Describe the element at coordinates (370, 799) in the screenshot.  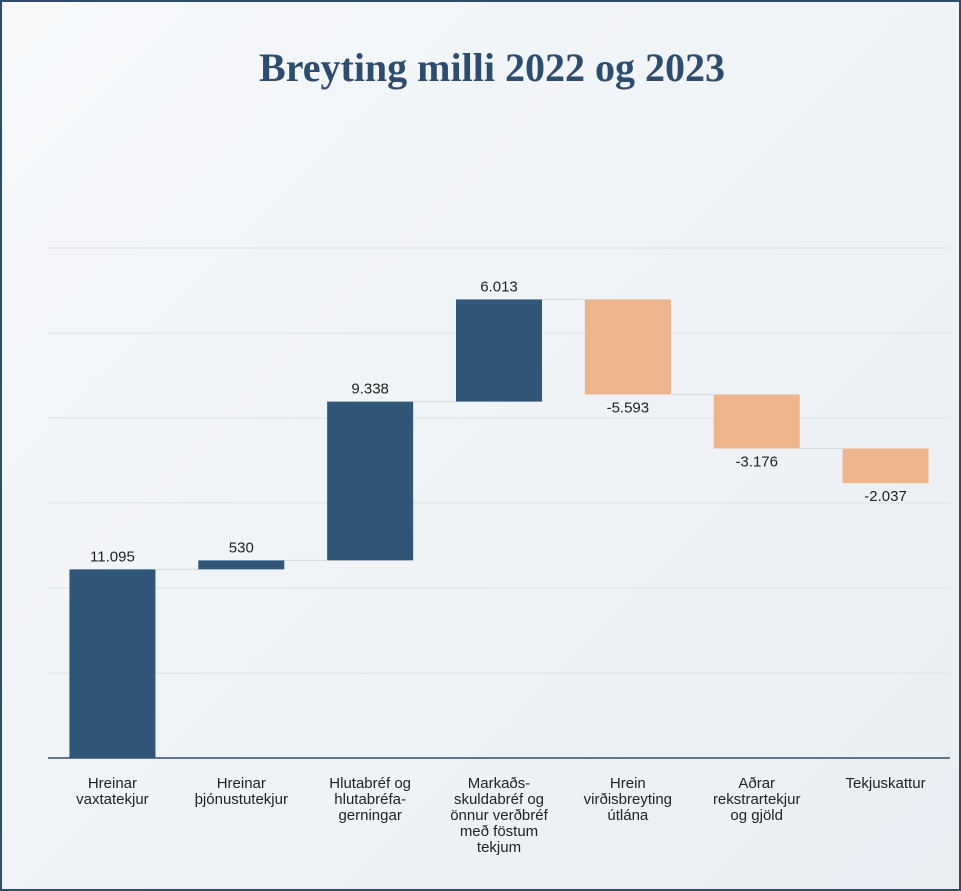
I see `x-tick-label: Hlutabréf og hlutabréfa- gerningar` at that location.